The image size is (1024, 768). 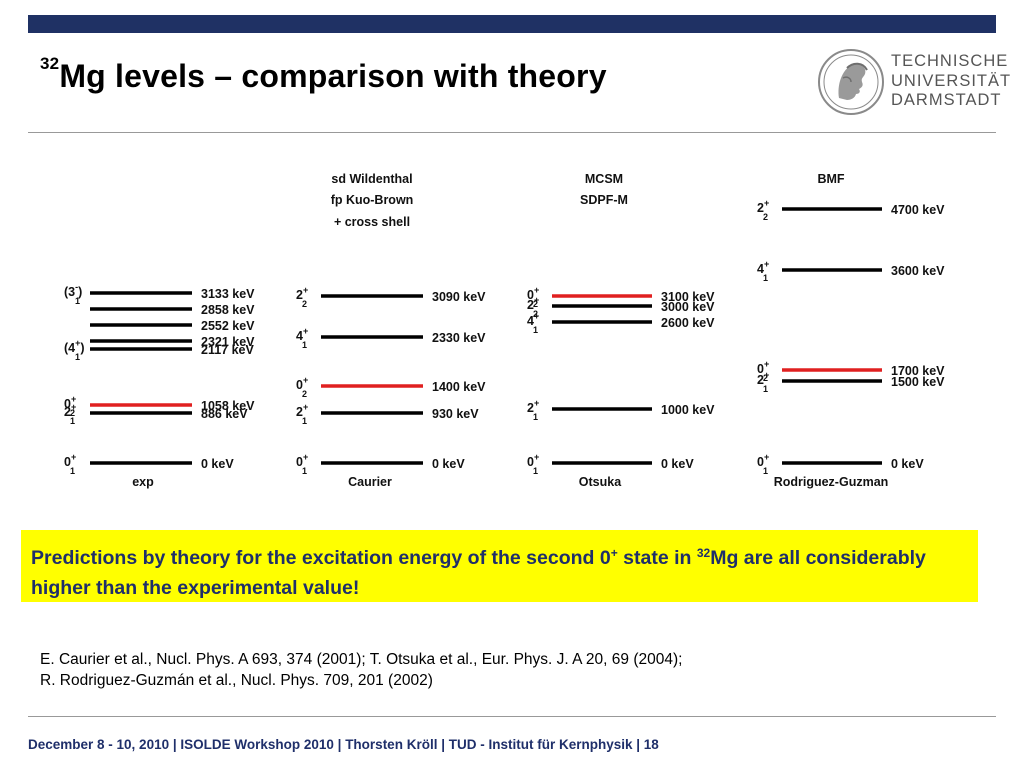 I want to click on energy-level: 3100 keV 0+2, so click(x=621, y=297).